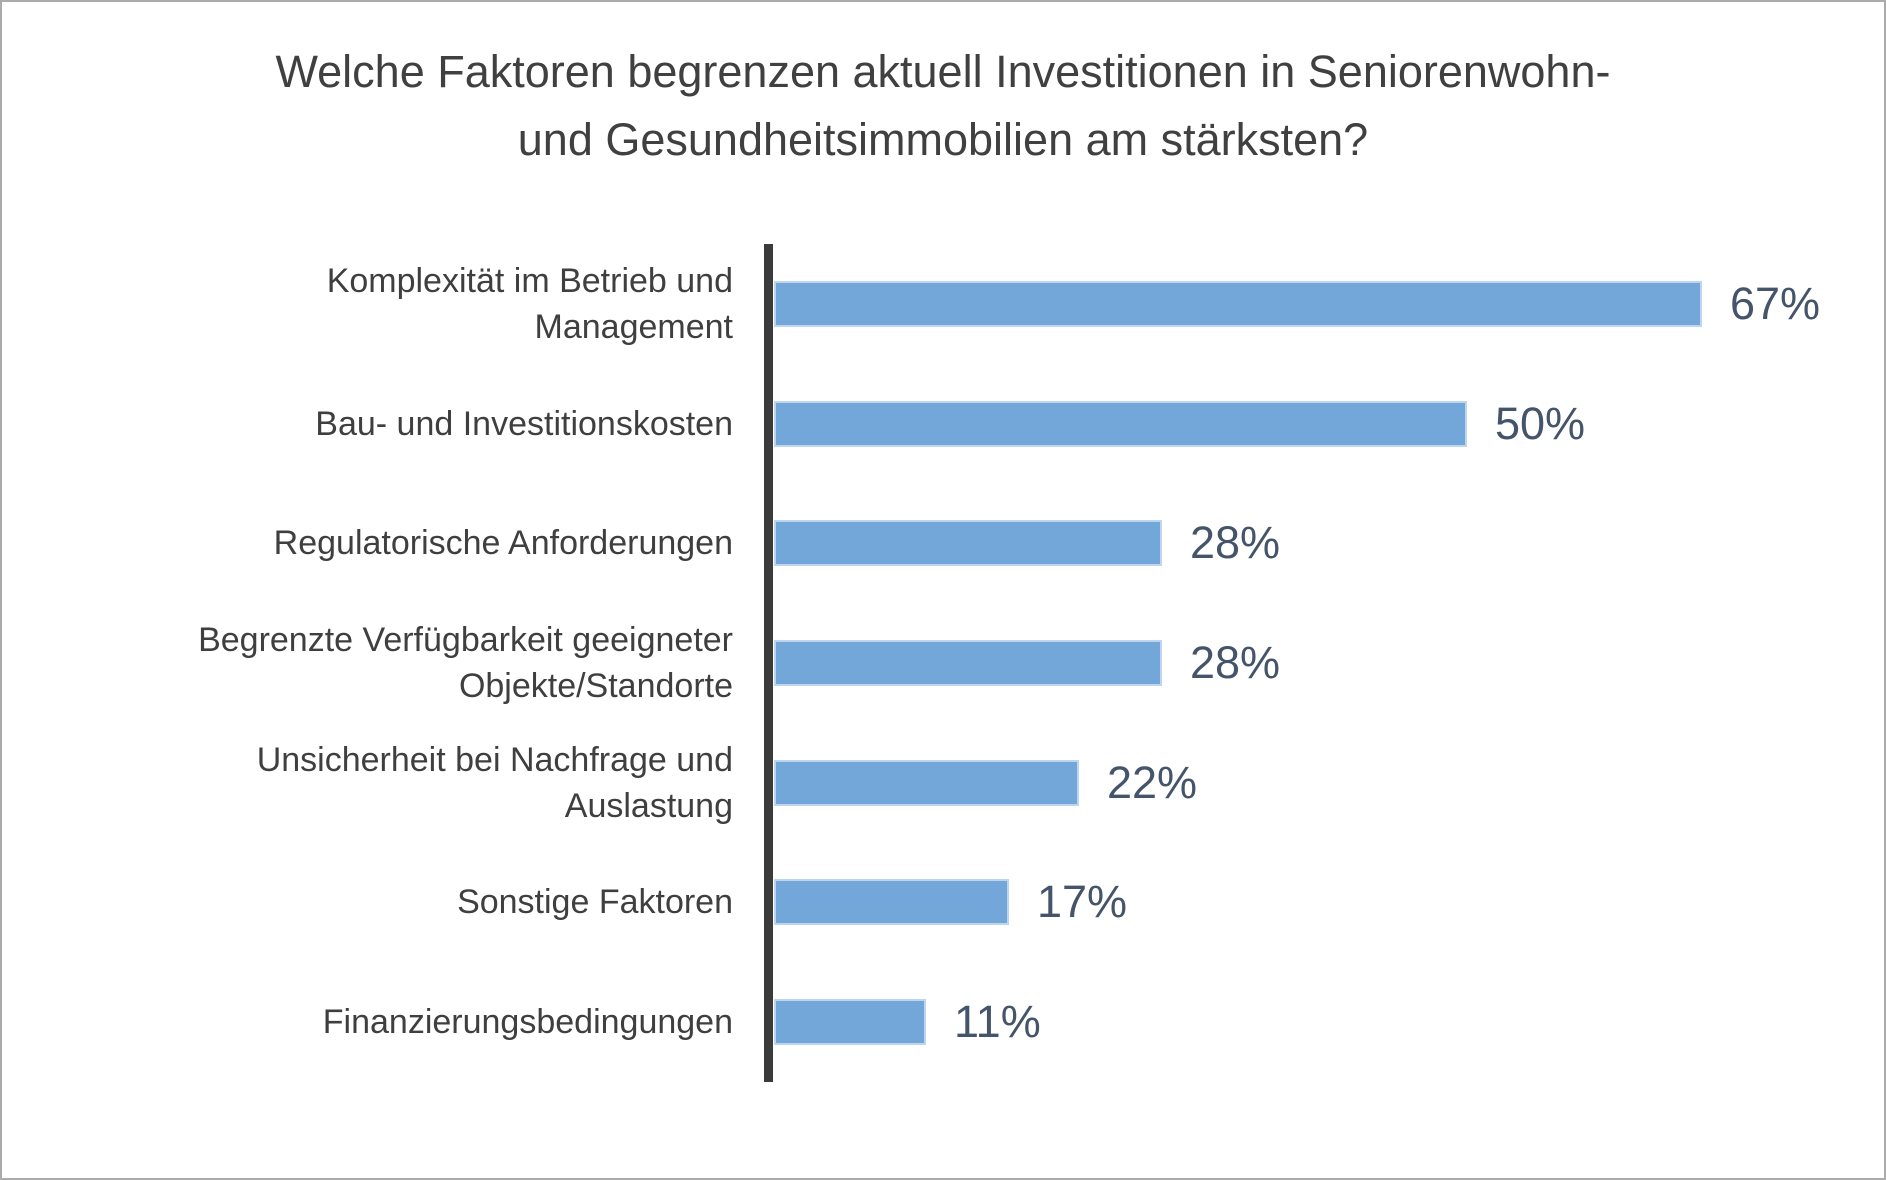  I want to click on value-label: 11%, so click(997, 1022).